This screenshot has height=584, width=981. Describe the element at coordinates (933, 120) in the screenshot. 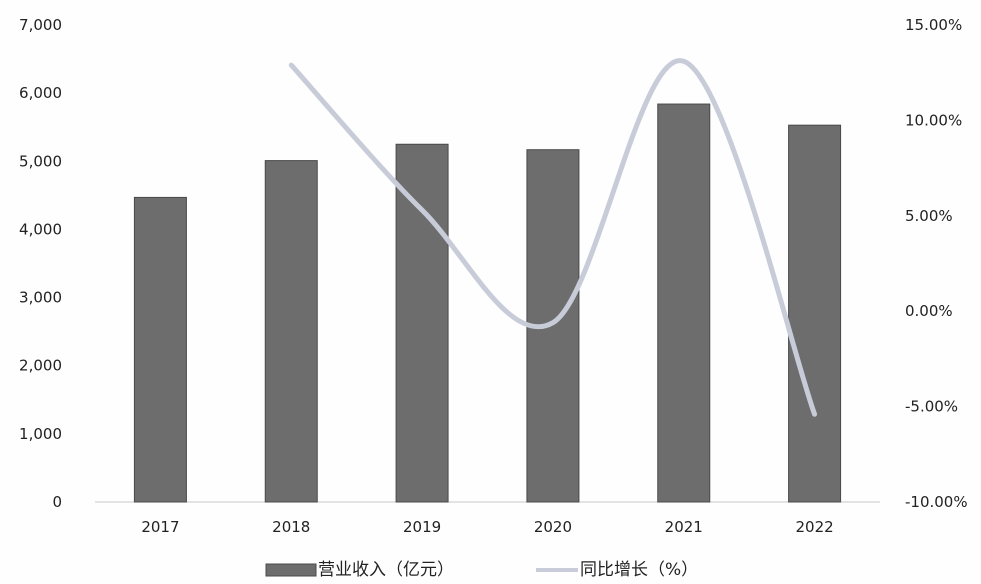

I see `right-tick-label: 10.00%` at that location.